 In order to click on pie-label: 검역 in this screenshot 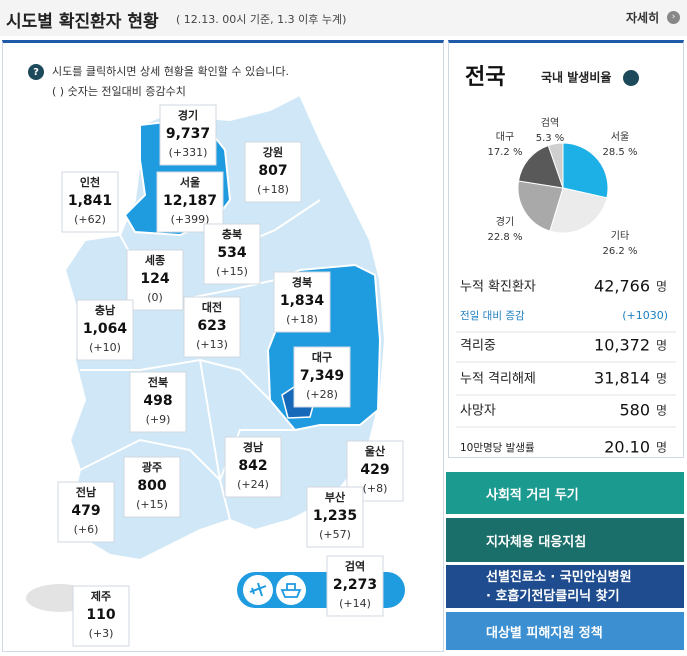, I will do `click(550, 123)`.